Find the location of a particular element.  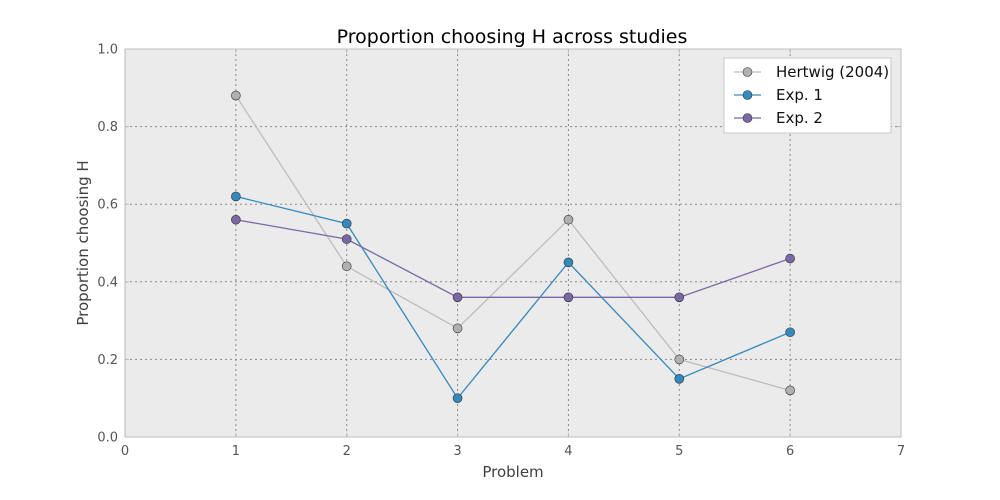

x-tick-label: 3 is located at coordinates (457, 451).